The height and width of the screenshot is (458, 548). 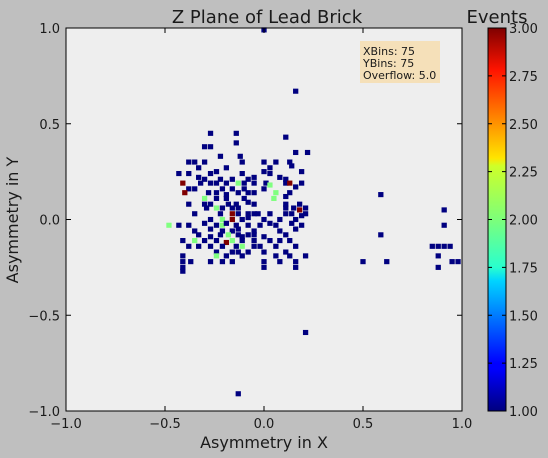 I want to click on y-tick-label: 1.0, so click(x=49, y=29).